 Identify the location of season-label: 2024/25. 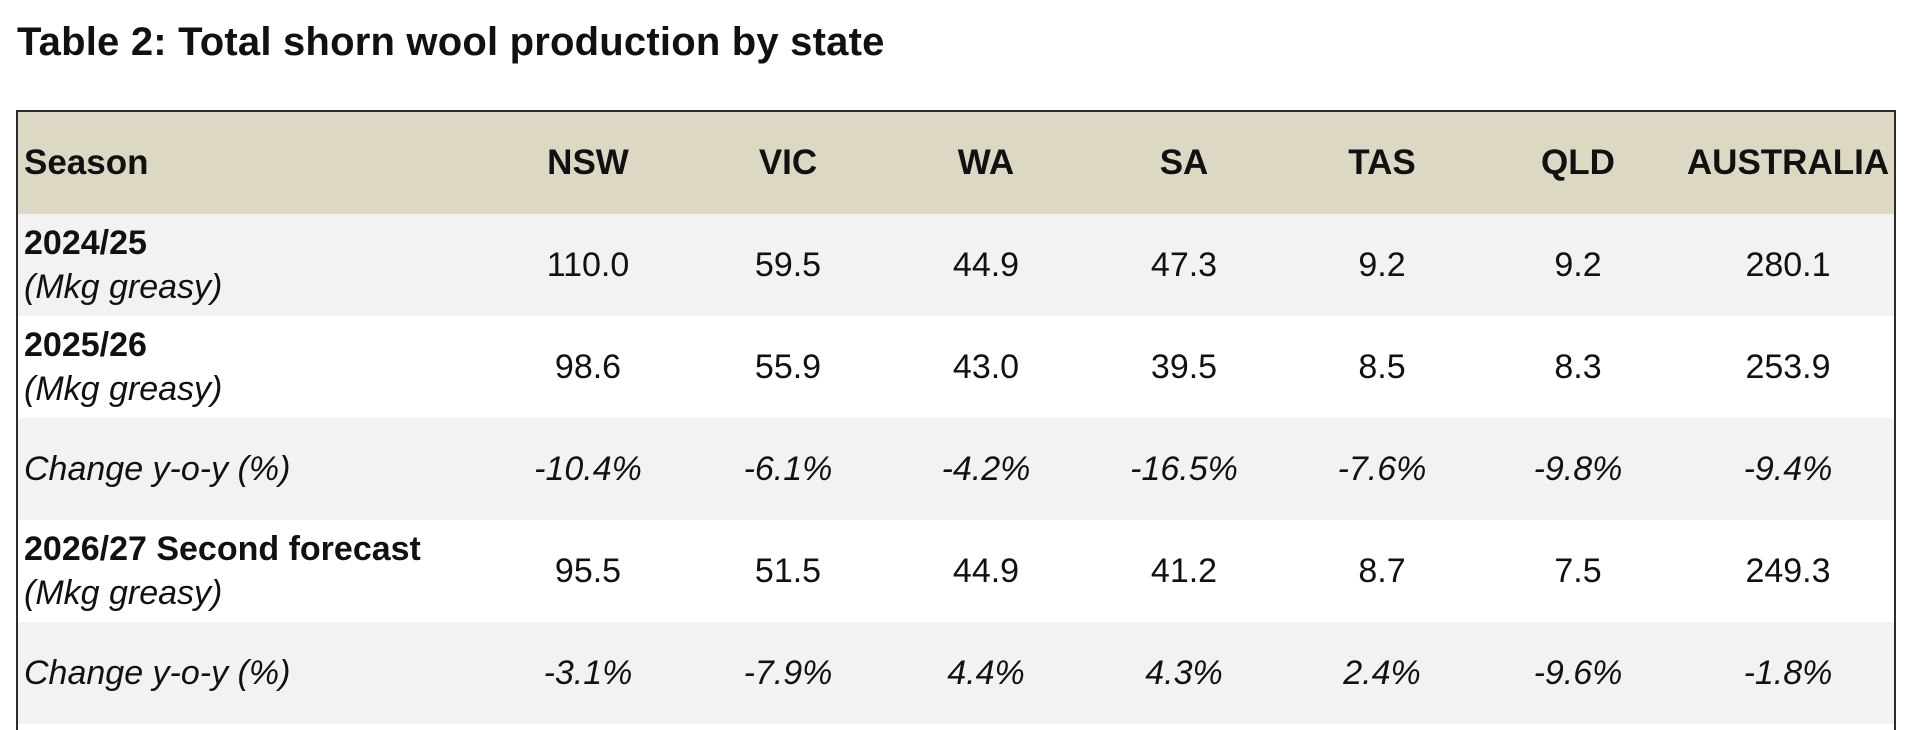
(85, 243).